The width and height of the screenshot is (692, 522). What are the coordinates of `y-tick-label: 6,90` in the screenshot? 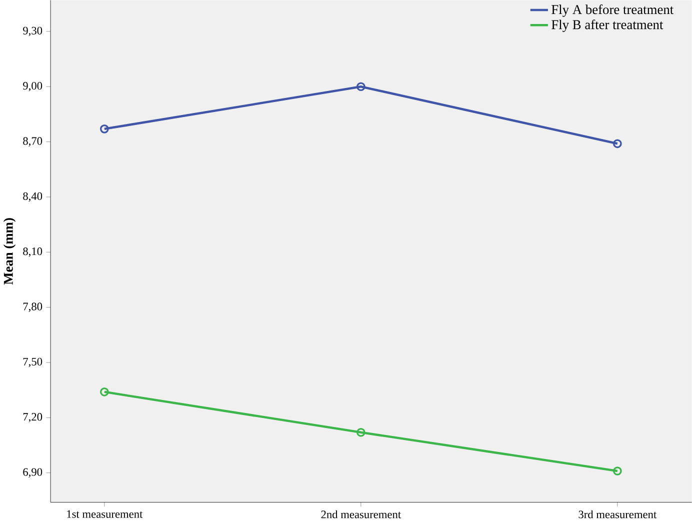 It's located at (32, 473).